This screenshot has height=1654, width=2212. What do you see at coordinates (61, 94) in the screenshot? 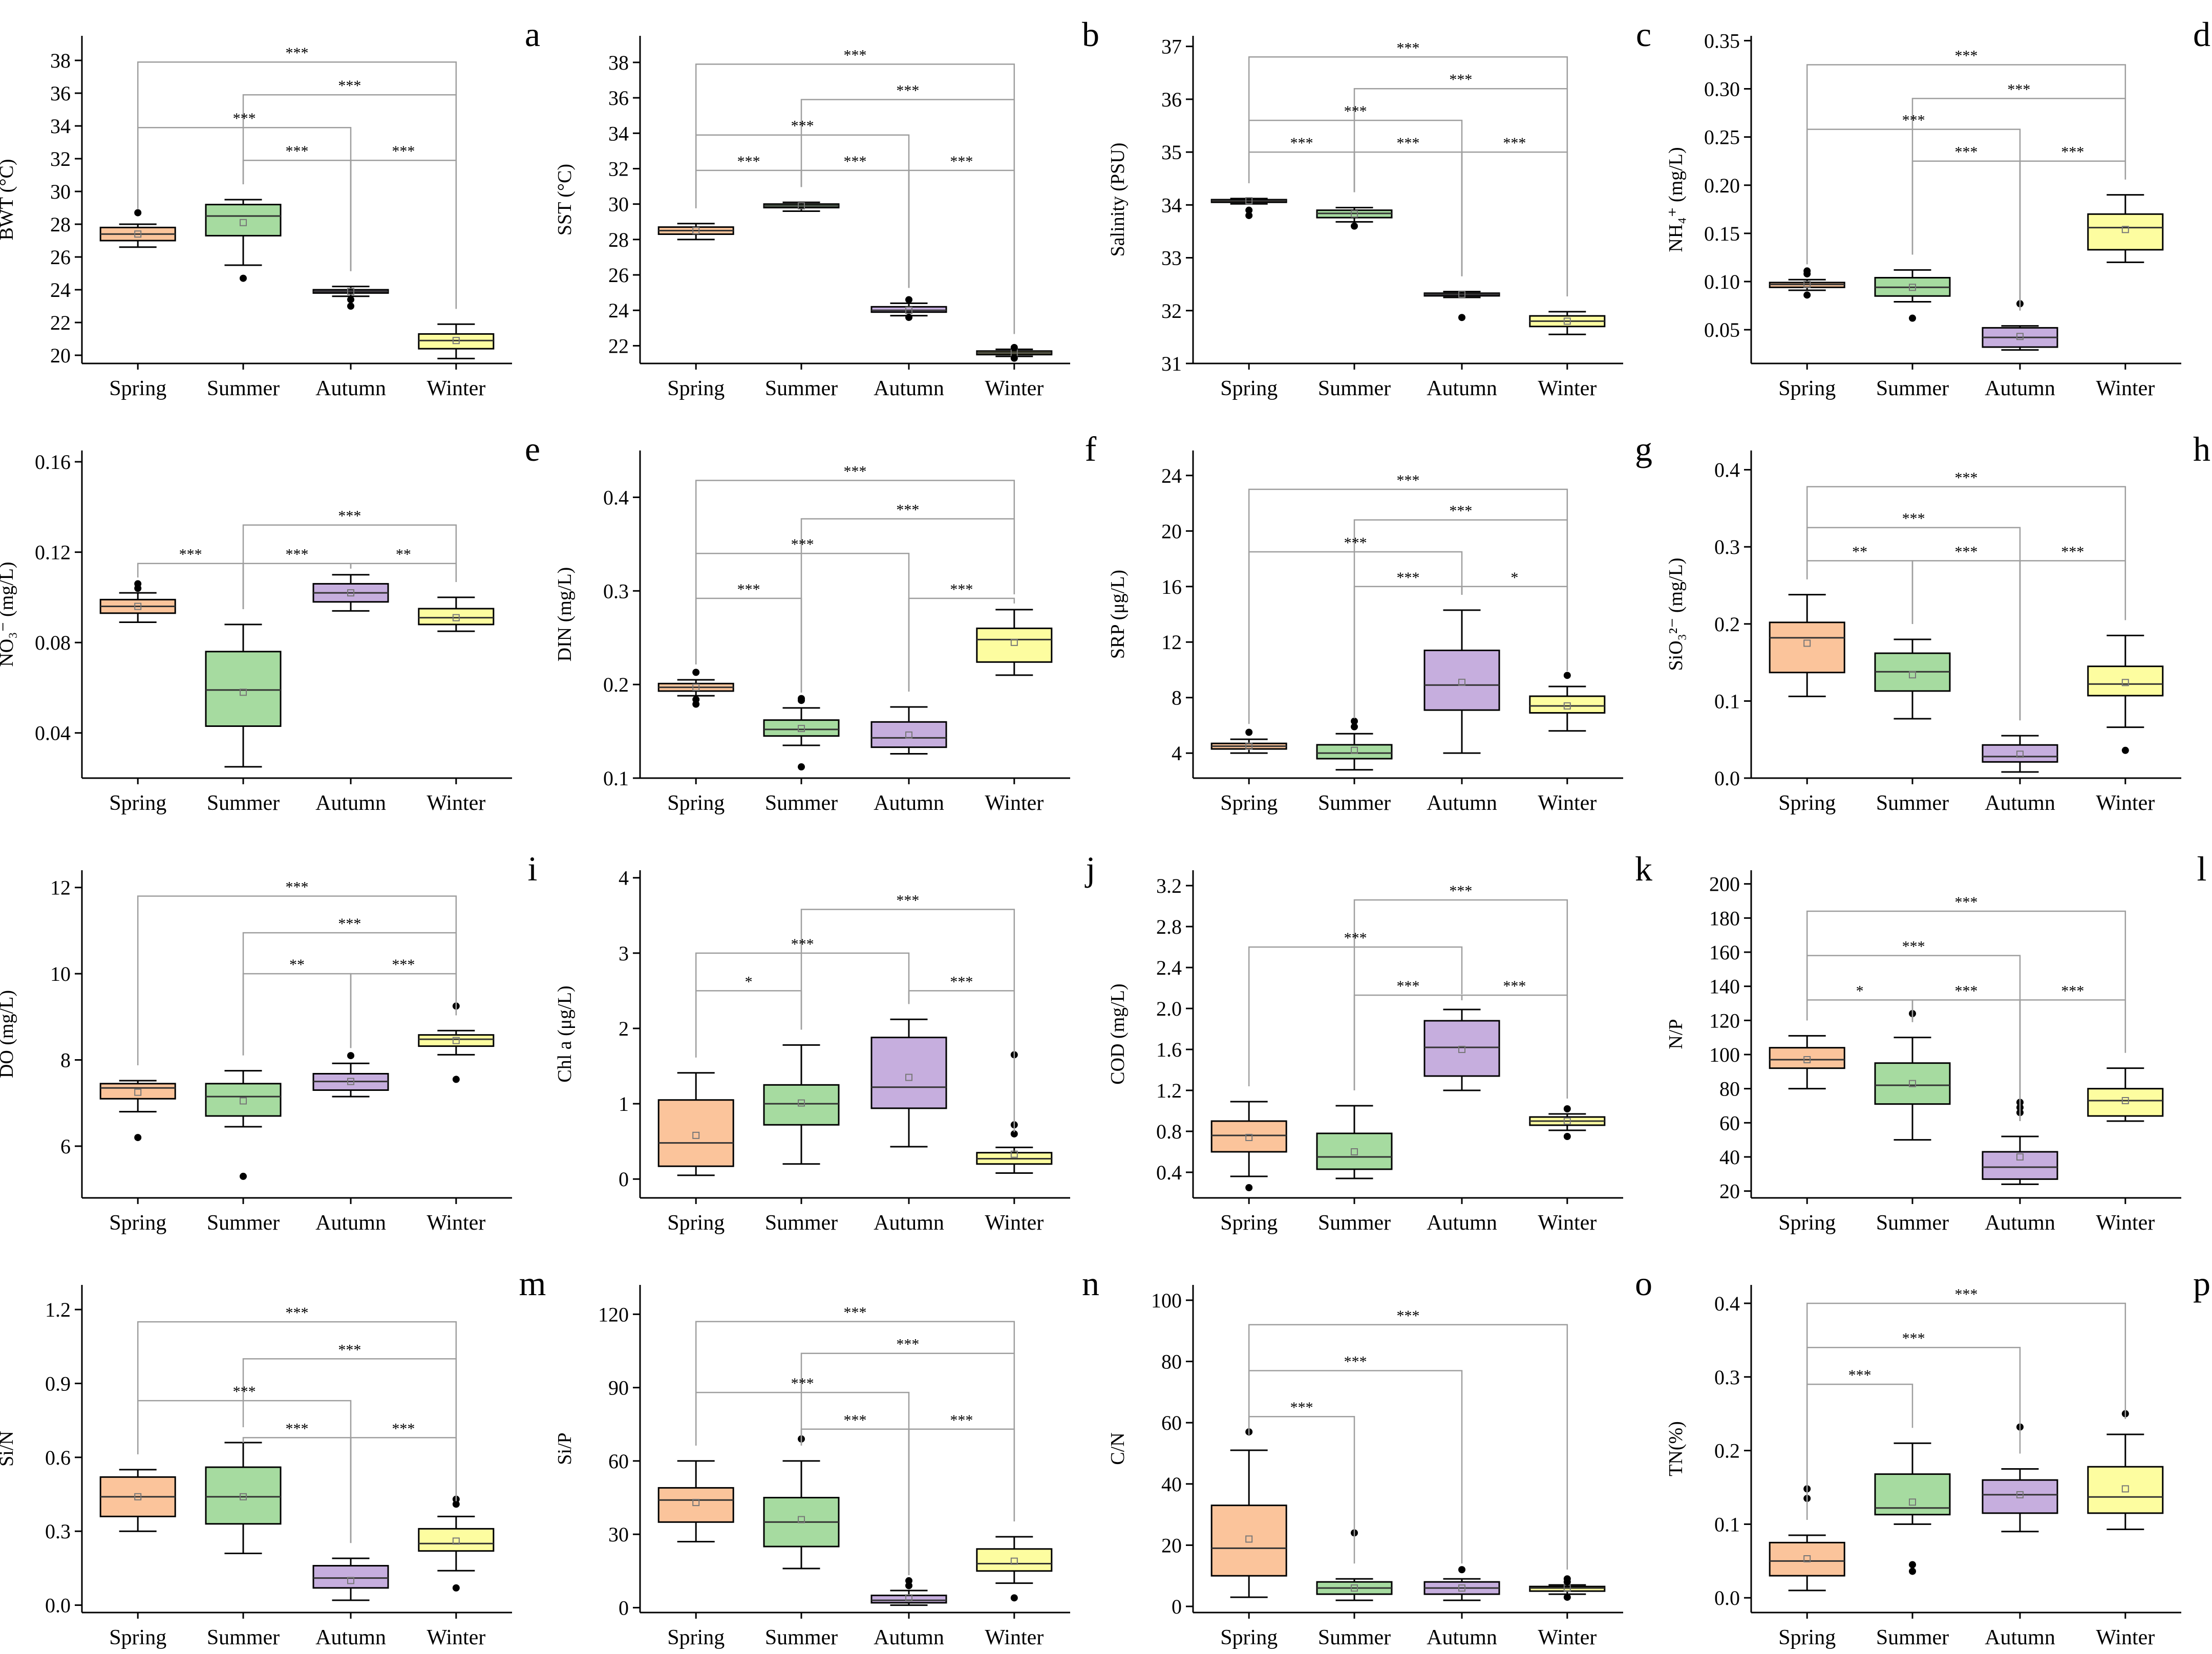
I see `y-tick-label: 36` at bounding box center [61, 94].